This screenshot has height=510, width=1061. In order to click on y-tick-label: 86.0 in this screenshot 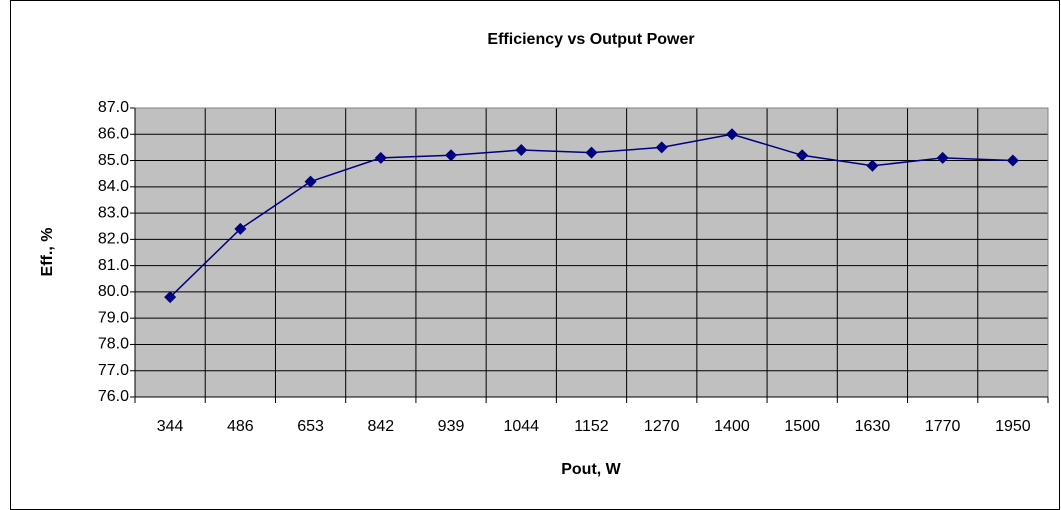, I will do `click(113, 133)`.